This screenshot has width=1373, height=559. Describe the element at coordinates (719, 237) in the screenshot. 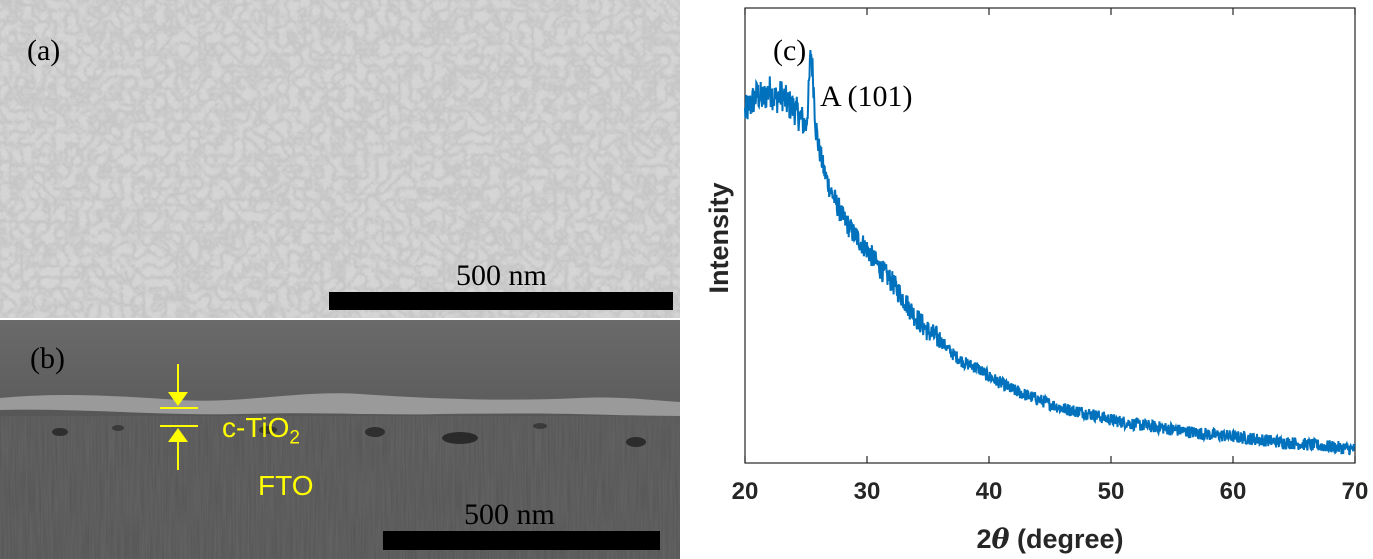

I see `y-axis-label: Intensity` at that location.